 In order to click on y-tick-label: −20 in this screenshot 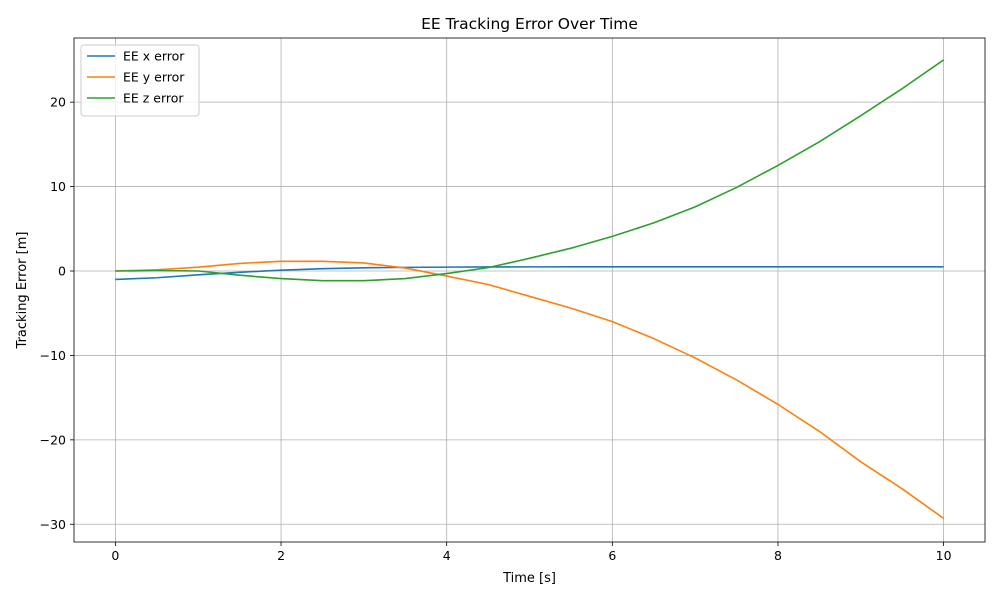, I will do `click(53, 439)`.